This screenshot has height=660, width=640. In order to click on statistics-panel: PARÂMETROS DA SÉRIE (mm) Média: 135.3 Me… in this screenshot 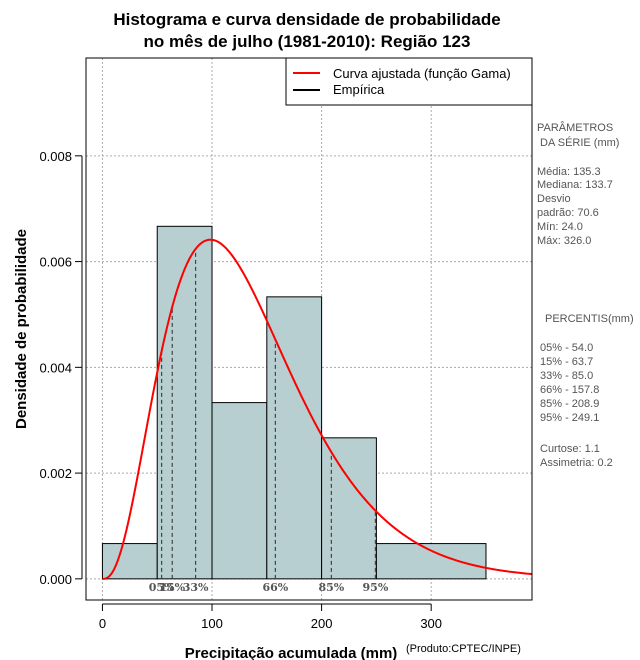, I will do `click(585, 295)`.